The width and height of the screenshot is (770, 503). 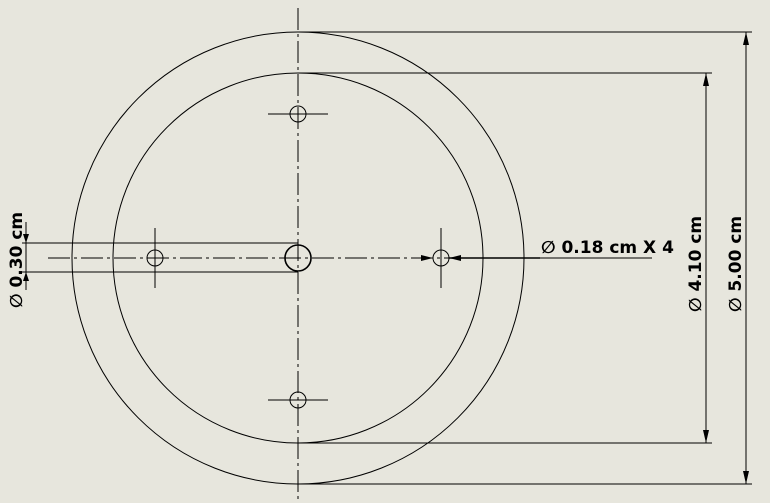 I want to click on outer-diameter-dimension, so click(x=746, y=258).